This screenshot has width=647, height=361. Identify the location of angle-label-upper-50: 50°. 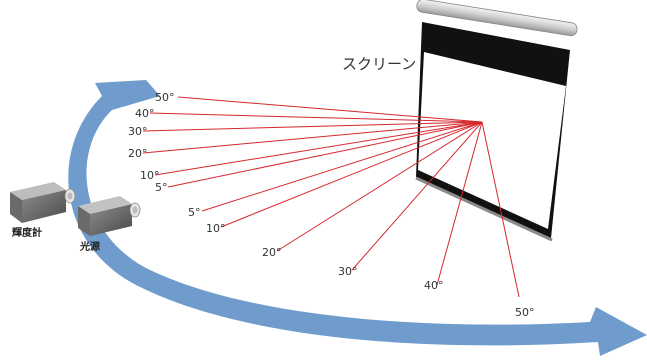
(165, 97).